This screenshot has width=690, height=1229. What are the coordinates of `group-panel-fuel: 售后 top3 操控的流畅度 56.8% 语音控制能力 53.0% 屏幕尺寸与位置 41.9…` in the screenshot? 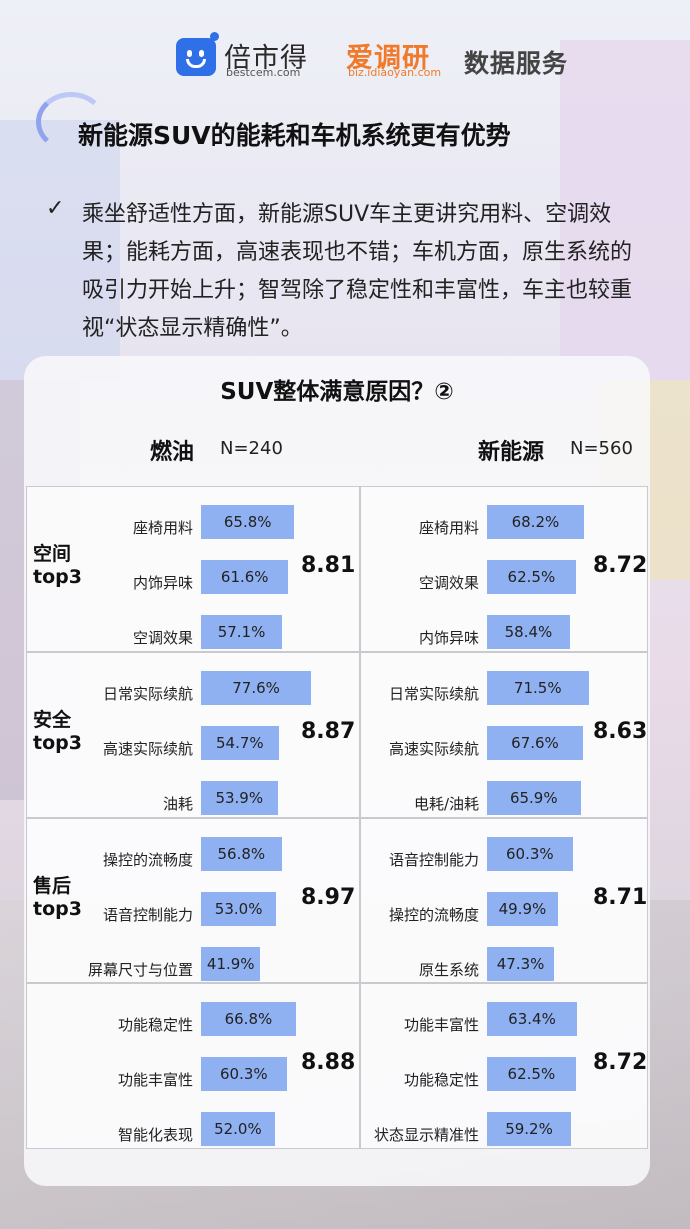 It's located at (193, 900).